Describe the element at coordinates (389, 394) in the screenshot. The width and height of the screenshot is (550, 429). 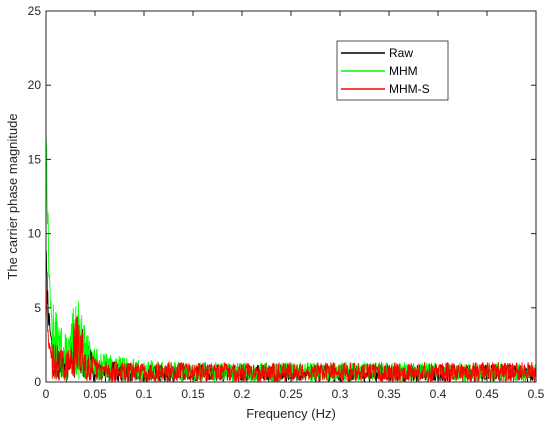
I see `x-tick-label: 0.35` at that location.